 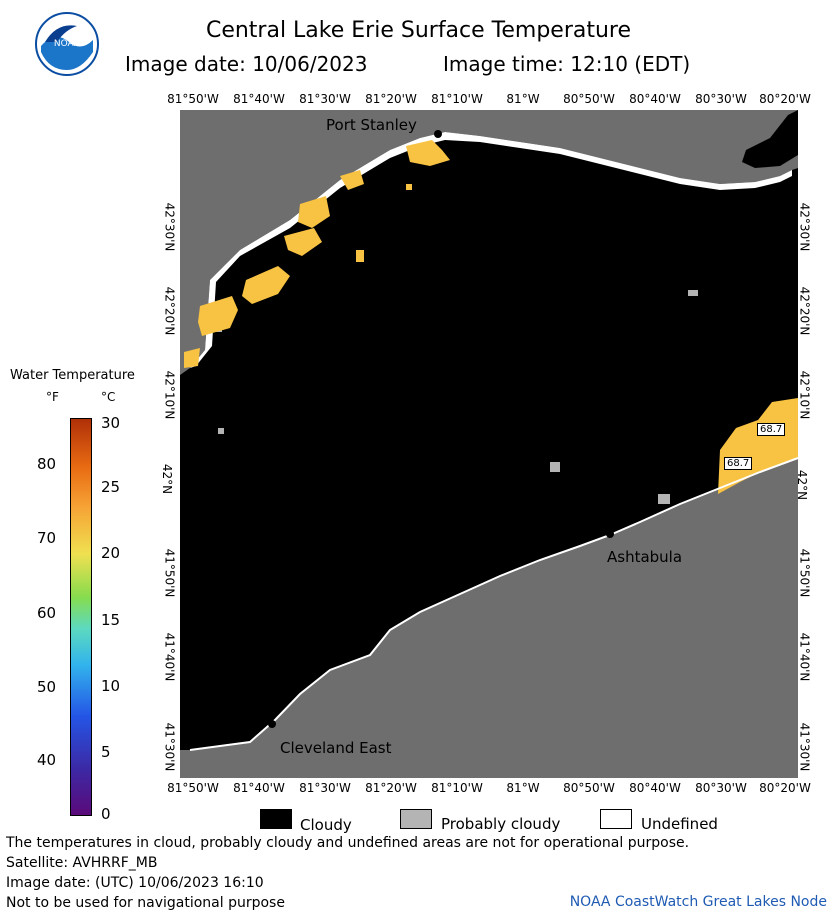 What do you see at coordinates (523, 788) in the screenshot?
I see `lon-label-bottom: 81°W` at bounding box center [523, 788].